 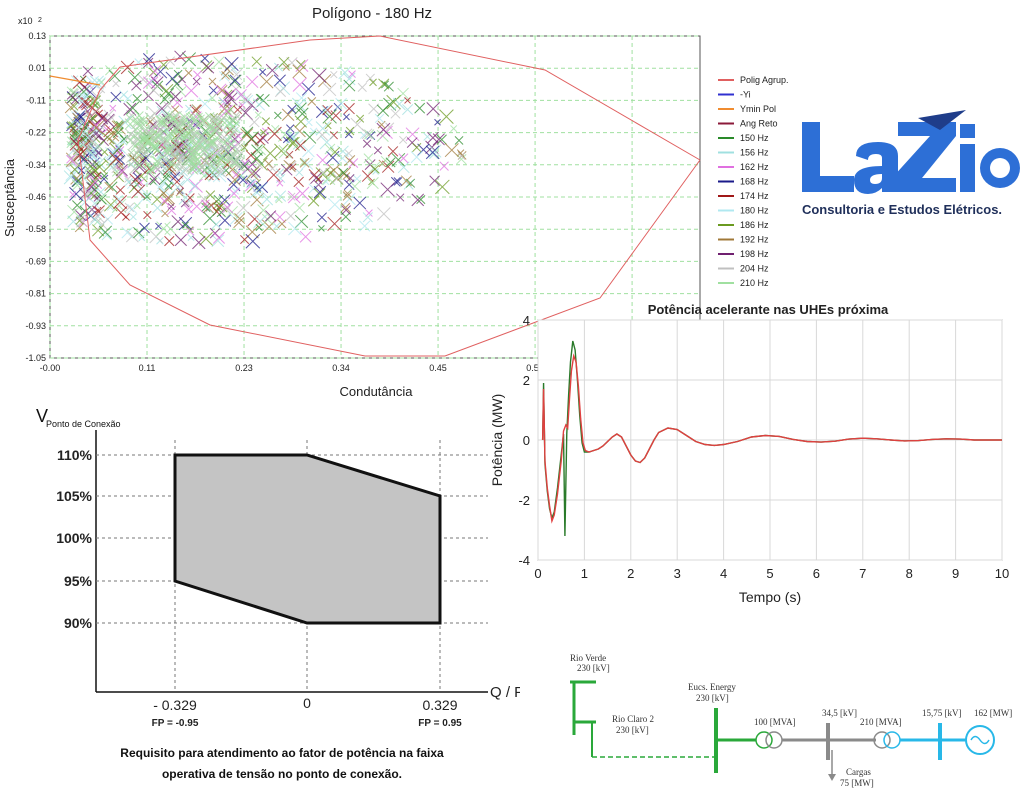 What do you see at coordinates (175, 723) in the screenshot?
I see `fp-left-label: FP = -0.95` at bounding box center [175, 723].